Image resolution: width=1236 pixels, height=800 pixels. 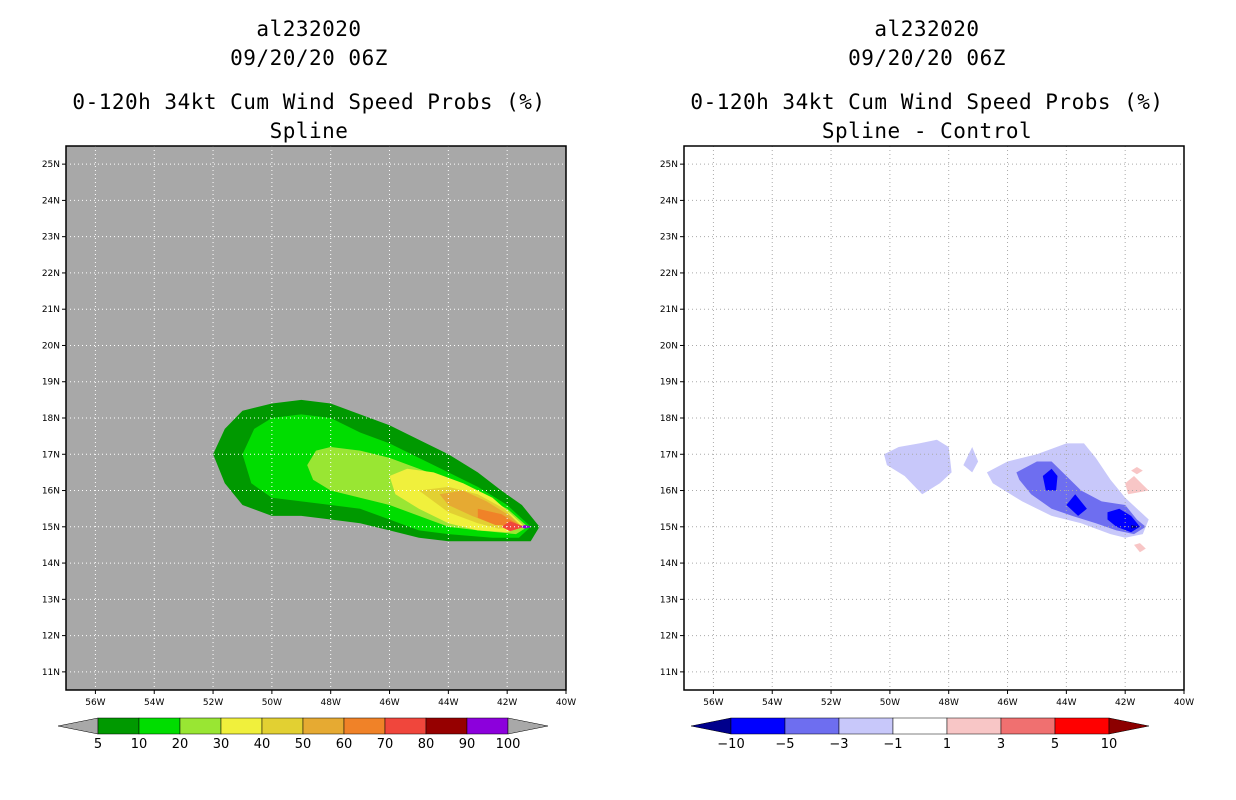 I want to click on colorbar-label: 1, so click(x=947, y=744).